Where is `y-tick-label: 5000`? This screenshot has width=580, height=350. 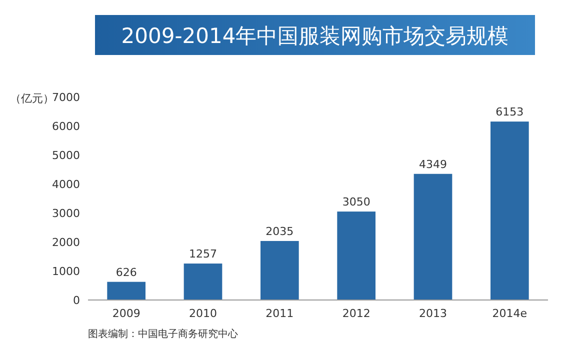 y-tick-label: 5000 is located at coordinates (66, 155).